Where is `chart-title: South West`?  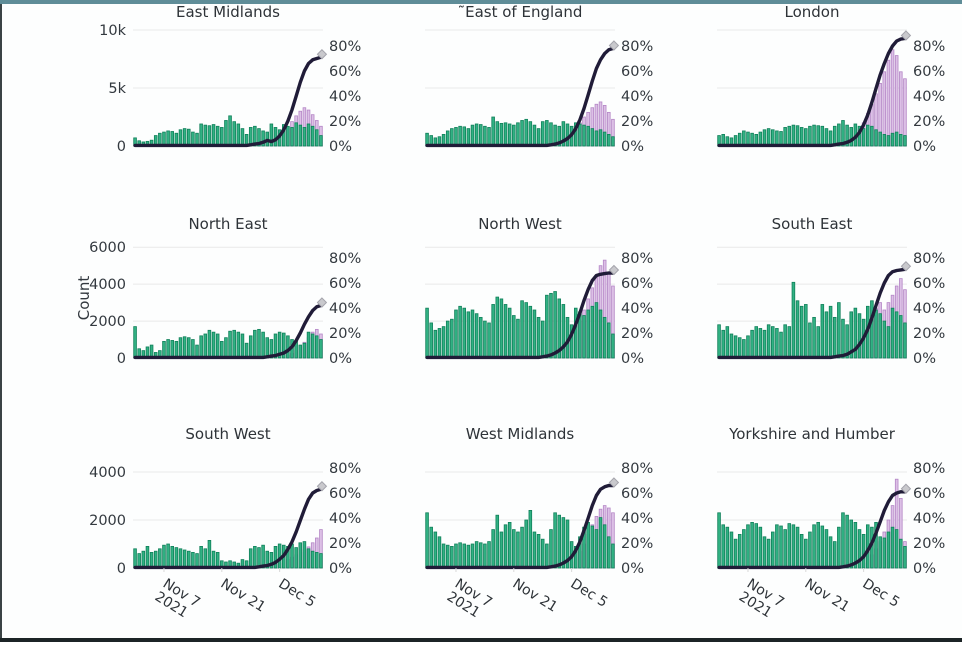 chart-title: South West is located at coordinates (228, 434).